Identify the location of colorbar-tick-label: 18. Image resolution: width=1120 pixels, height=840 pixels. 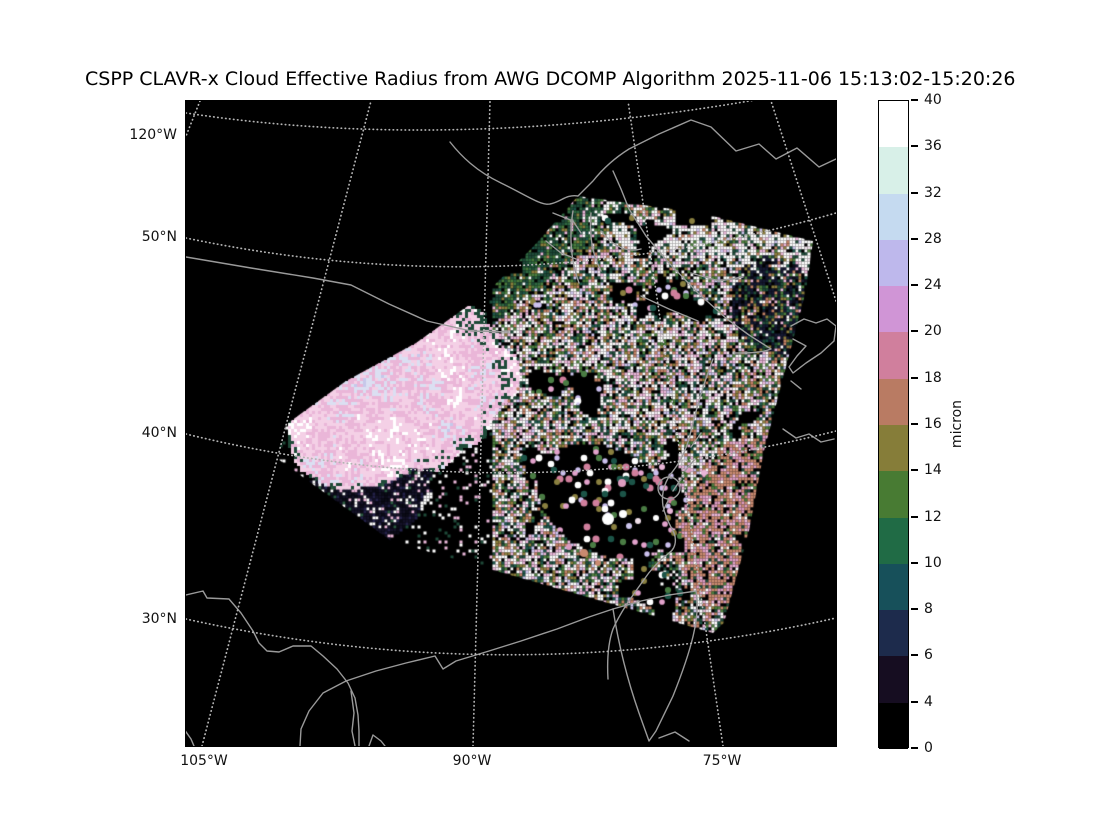
(933, 377).